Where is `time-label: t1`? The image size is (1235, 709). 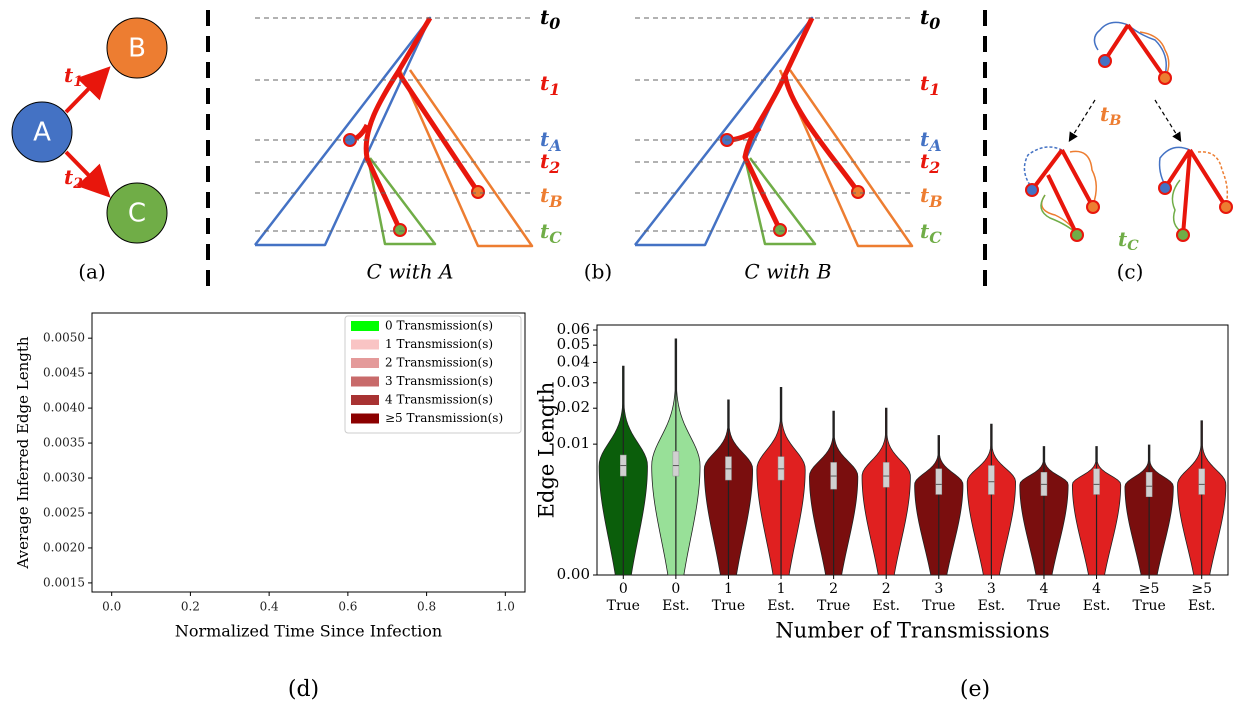 time-label: t1 is located at coordinates (550, 85).